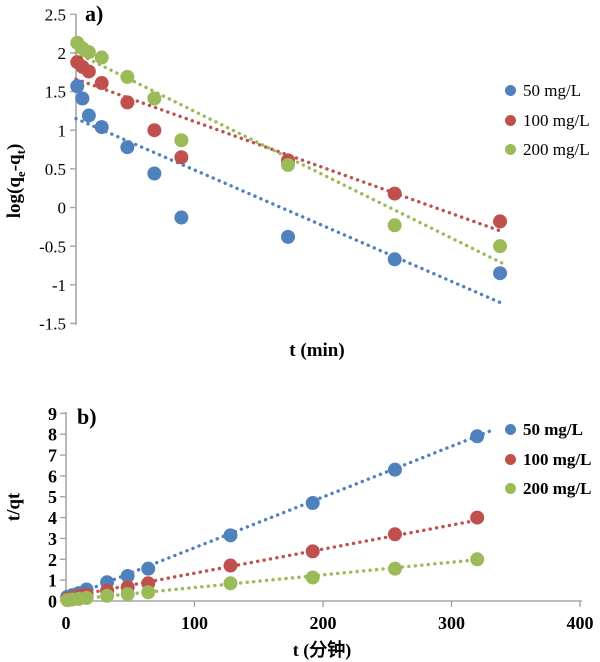 Image resolution: width=600 pixels, height=662 pixels. Describe the element at coordinates (52, 539) in the screenshot. I see `y-tick-label: 3` at that location.